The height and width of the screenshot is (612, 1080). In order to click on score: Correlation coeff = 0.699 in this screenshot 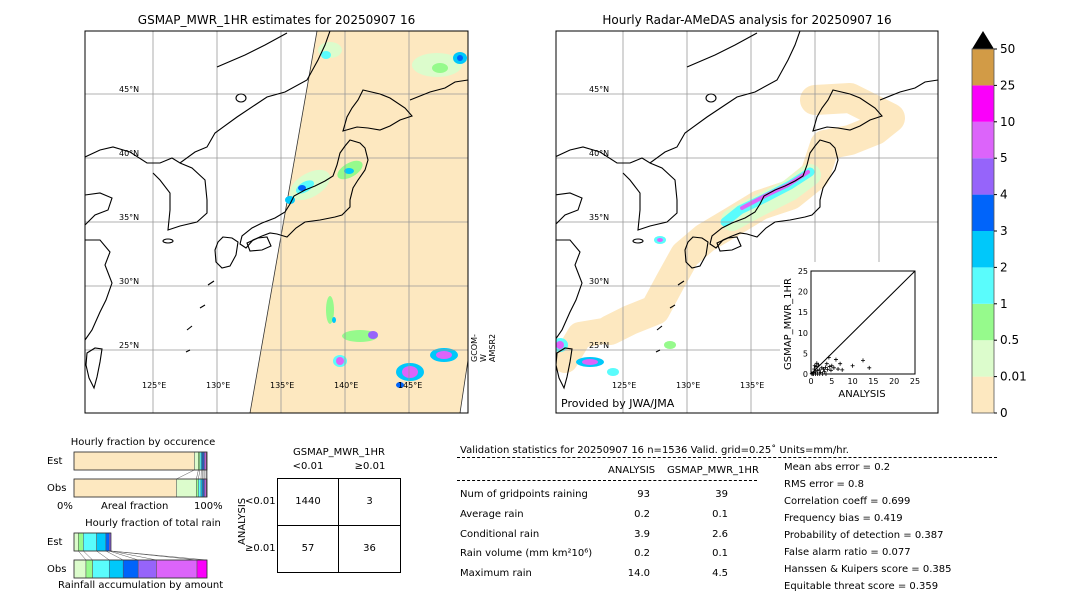, I will do `click(847, 501)`.